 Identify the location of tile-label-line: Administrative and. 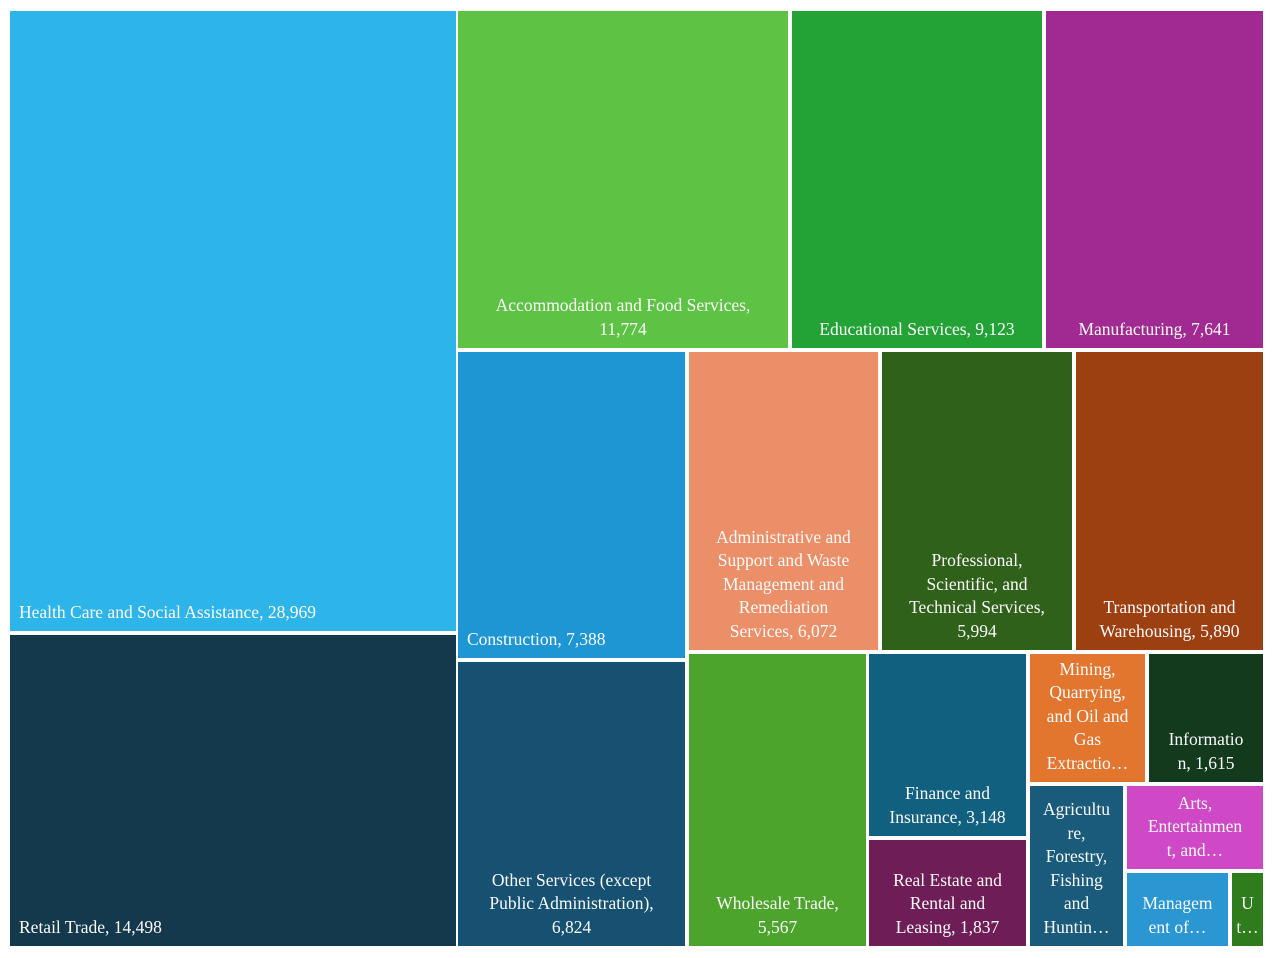
(783, 536).